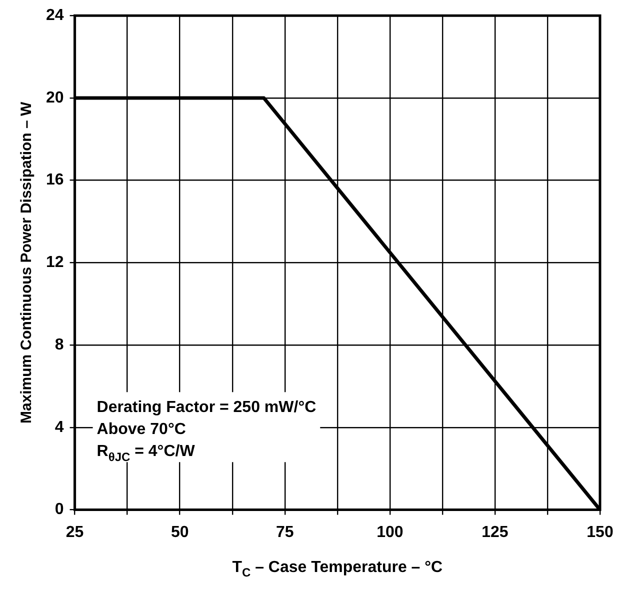  Describe the element at coordinates (141, 429) in the screenshot. I see `annotation: Above 70°C` at that location.